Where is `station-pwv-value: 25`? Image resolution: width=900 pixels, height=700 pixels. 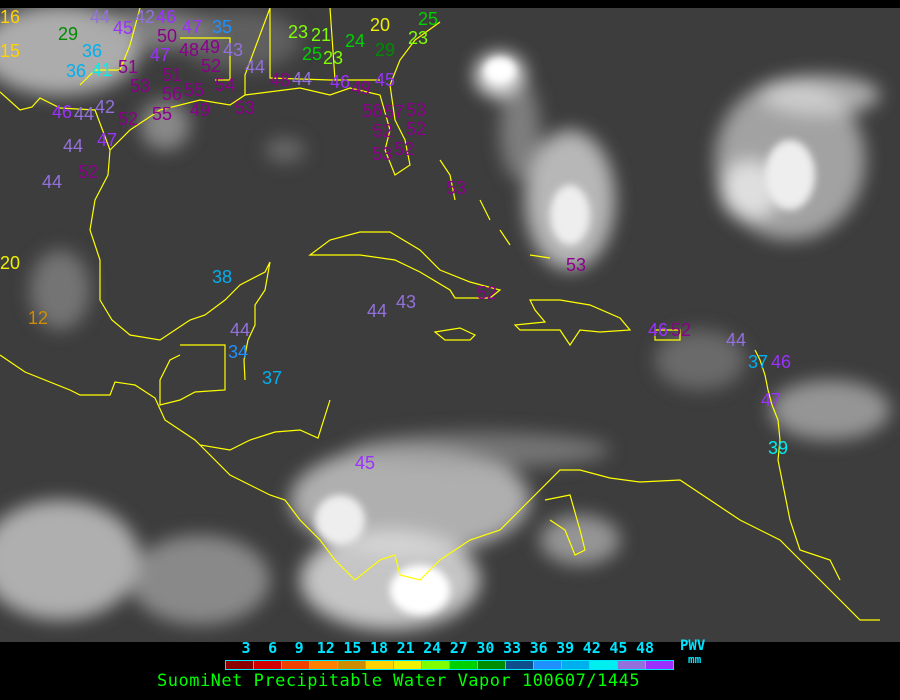 station-pwv-value: 25 is located at coordinates (428, 19).